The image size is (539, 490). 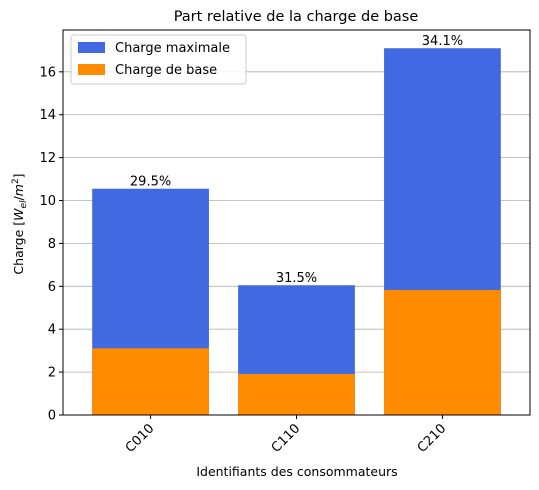 I want to click on bar-label-C110: 31.5%, so click(x=296, y=278).